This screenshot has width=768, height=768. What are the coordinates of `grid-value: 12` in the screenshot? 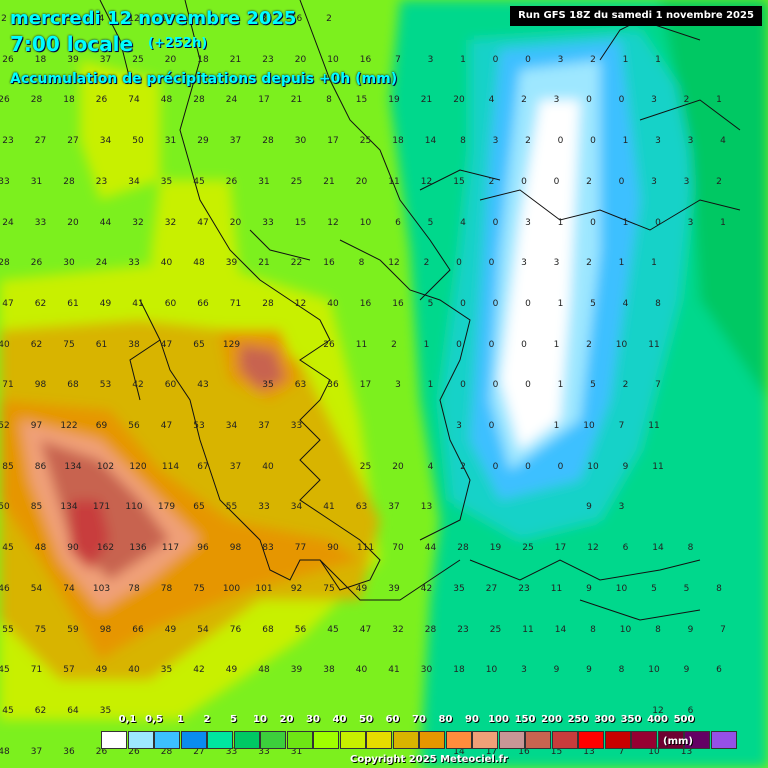 It's located at (300, 303).